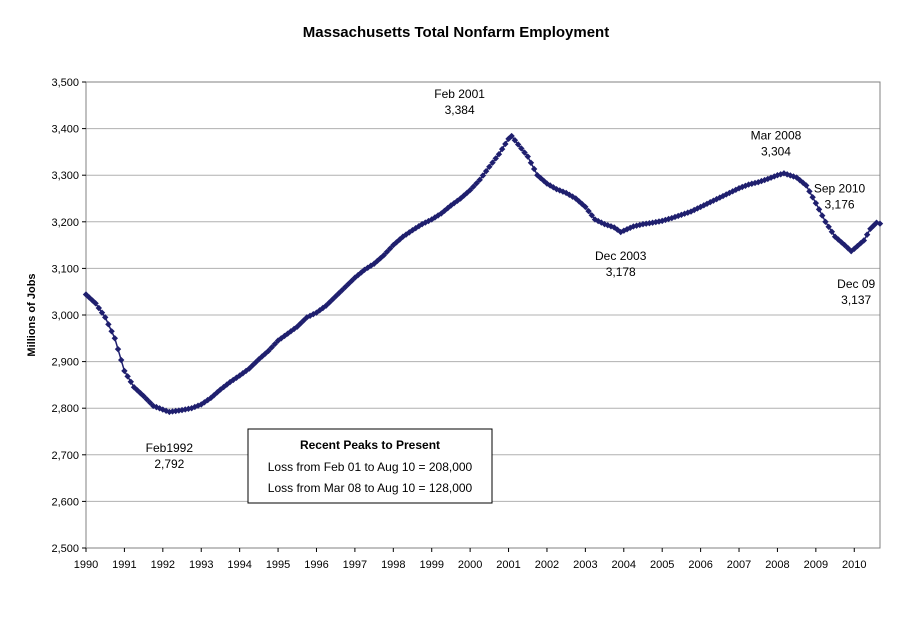 This screenshot has height=623, width=911. I want to click on y-tick-label: 2,900, so click(65, 363).